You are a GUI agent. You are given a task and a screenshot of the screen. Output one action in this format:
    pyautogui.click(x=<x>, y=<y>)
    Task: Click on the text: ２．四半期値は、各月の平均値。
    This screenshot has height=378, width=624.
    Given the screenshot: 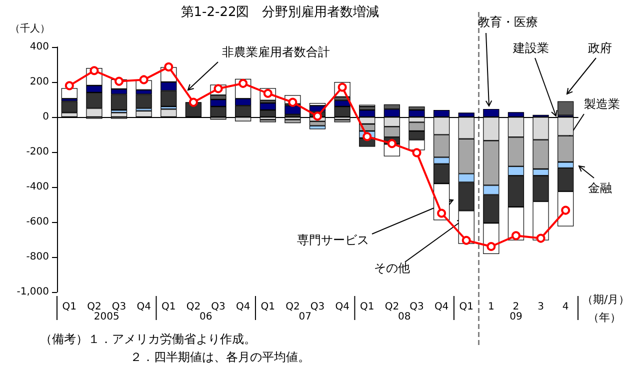 What is the action you would take?
    pyautogui.click(x=220, y=357)
    